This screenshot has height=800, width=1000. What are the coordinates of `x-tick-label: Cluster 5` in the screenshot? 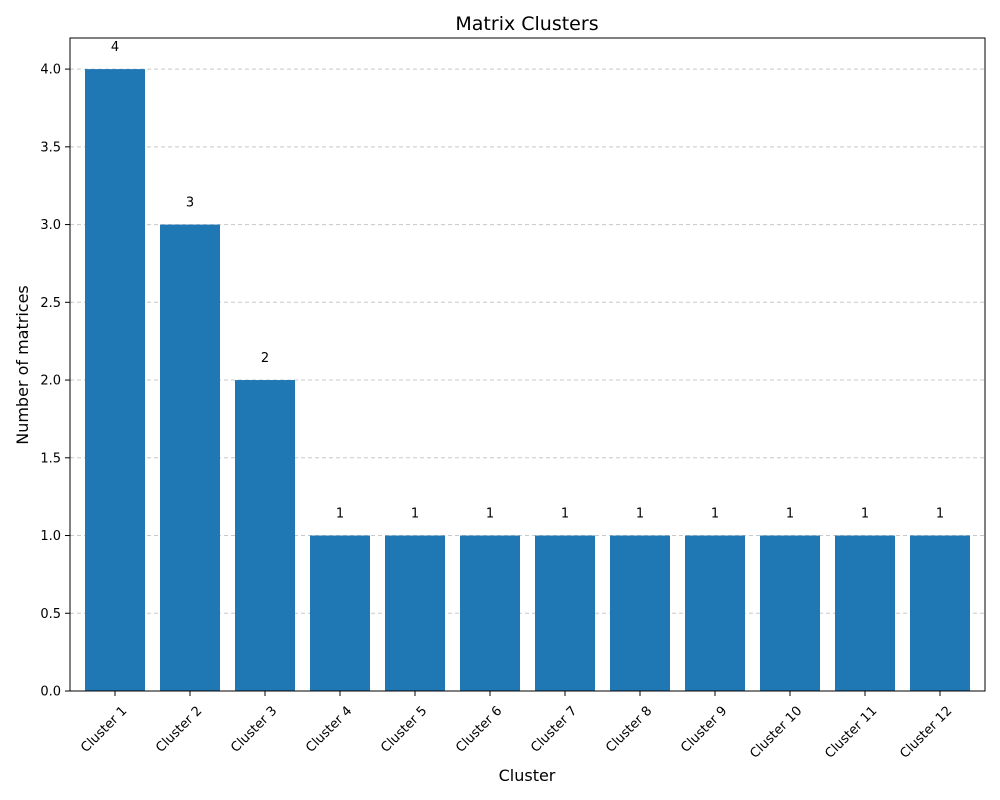 It's located at (404, 730).